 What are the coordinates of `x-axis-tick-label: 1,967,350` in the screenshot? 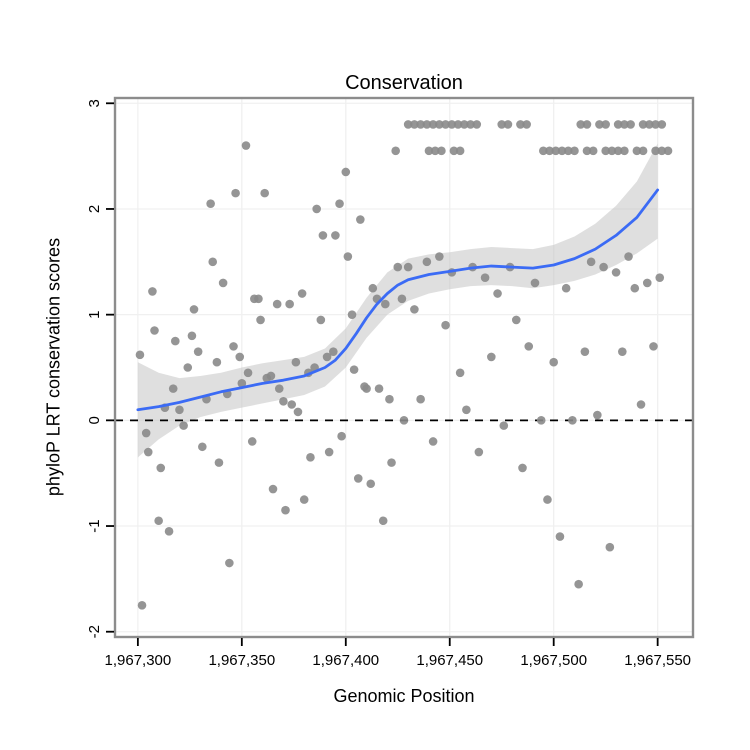 It's located at (241, 660).